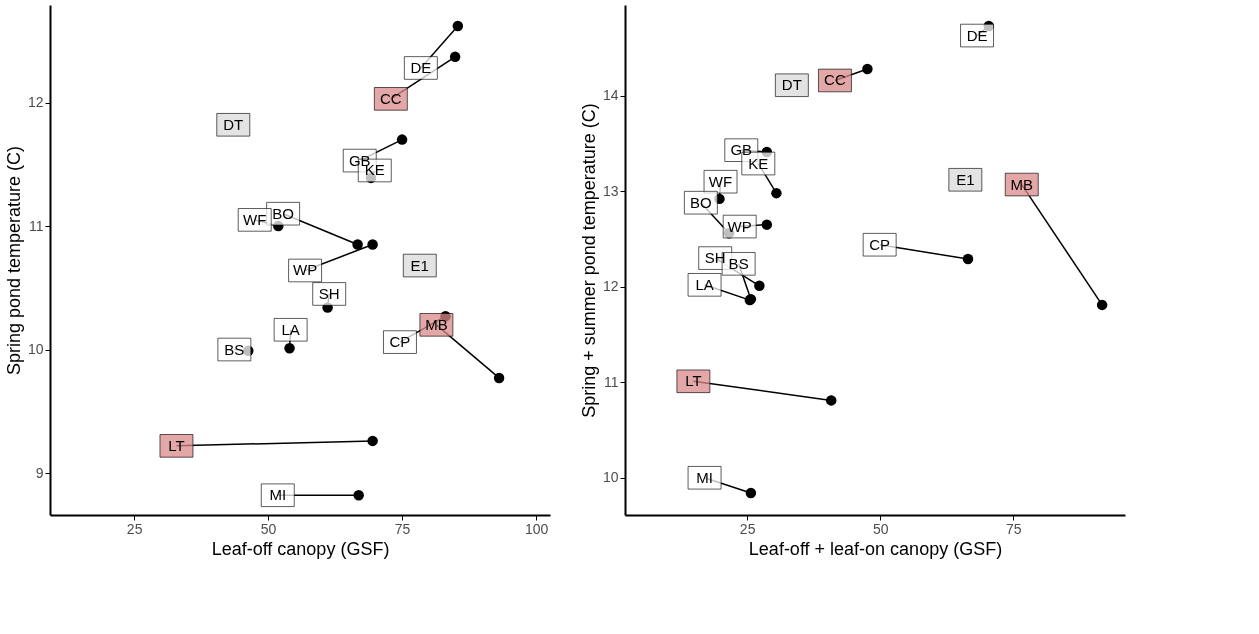 This screenshot has height=634, width=1259. What do you see at coordinates (610, 95) in the screenshot?
I see `y-tick-label: 14` at bounding box center [610, 95].